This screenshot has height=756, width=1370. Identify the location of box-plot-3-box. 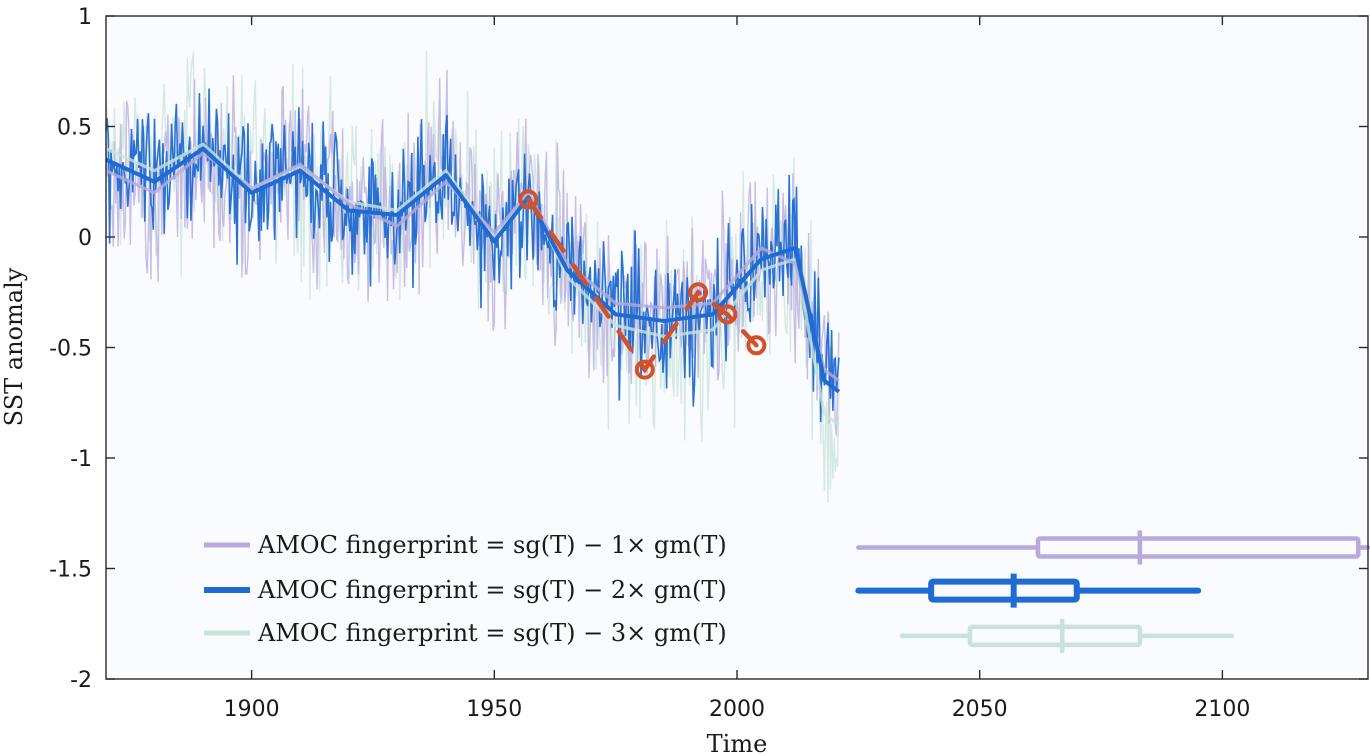
(1055, 636).